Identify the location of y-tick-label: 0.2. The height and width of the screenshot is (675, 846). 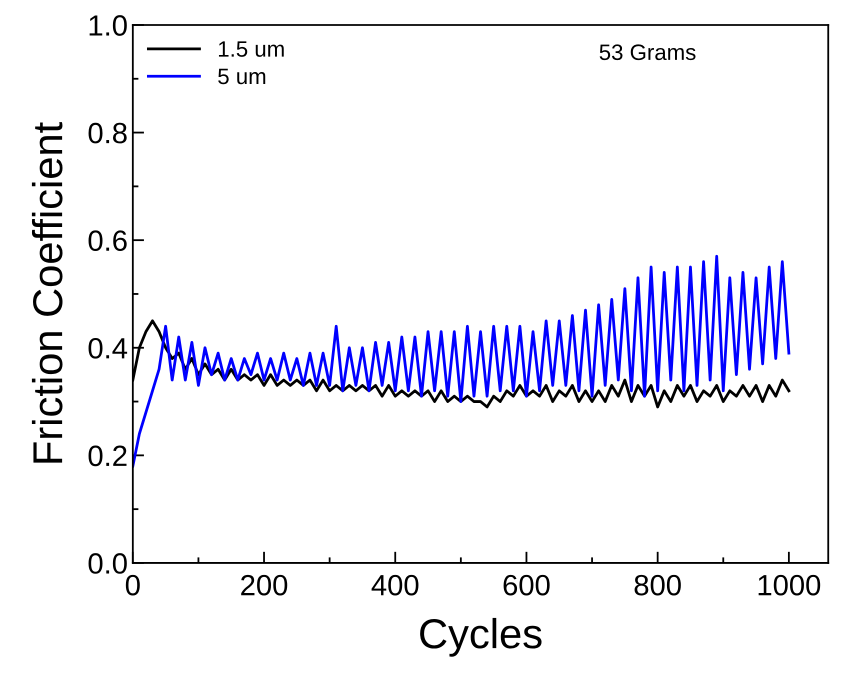
(107, 456).